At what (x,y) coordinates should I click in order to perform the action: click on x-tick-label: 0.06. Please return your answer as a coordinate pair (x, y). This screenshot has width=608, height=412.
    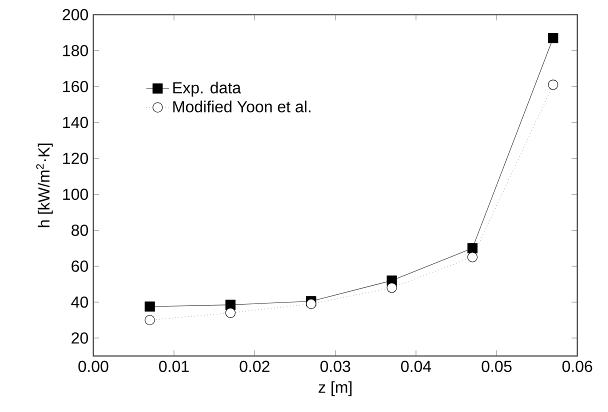
    Looking at the image, I should click on (577, 366).